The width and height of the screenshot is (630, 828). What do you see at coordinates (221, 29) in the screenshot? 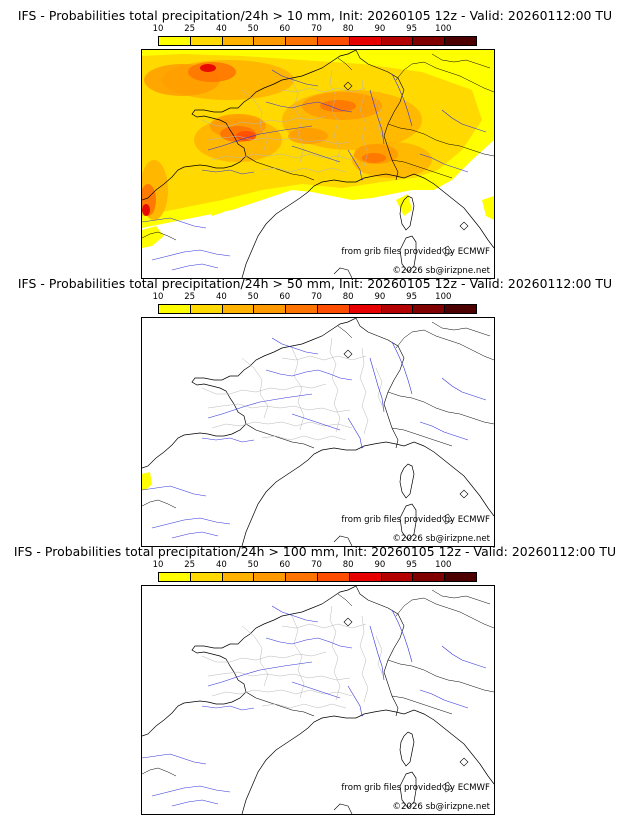
I see `colorbar-tick-label: 40` at bounding box center [221, 29].